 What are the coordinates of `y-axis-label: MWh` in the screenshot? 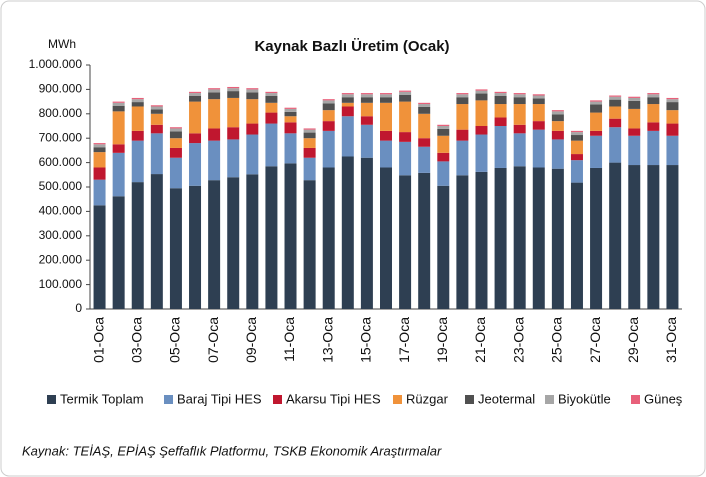 It's located at (62, 44).